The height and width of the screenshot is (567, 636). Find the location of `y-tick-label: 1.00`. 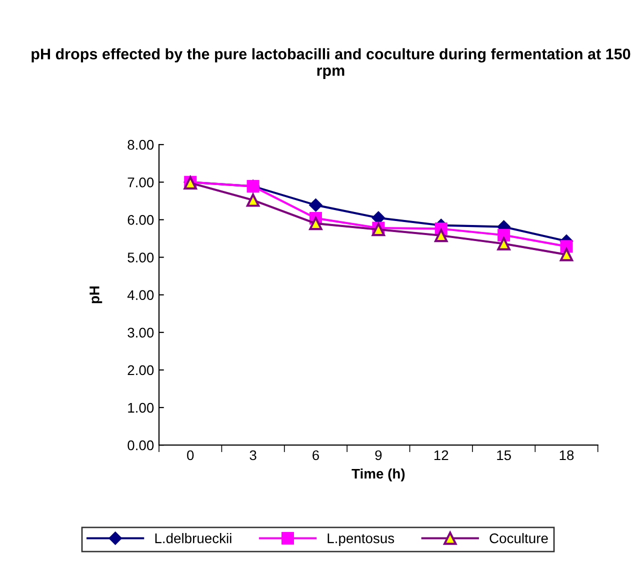

y-tick-label: 1.00 is located at coordinates (141, 407).